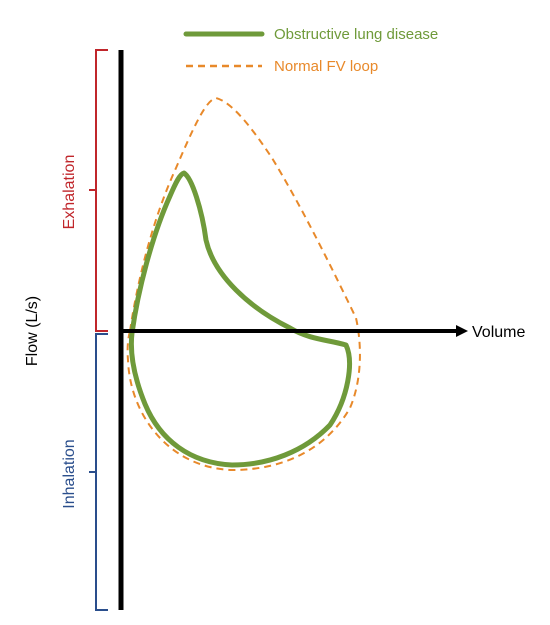 The width and height of the screenshot is (550, 625). Describe the element at coordinates (98, 190) in the screenshot. I see `exhalation-bracket` at that location.